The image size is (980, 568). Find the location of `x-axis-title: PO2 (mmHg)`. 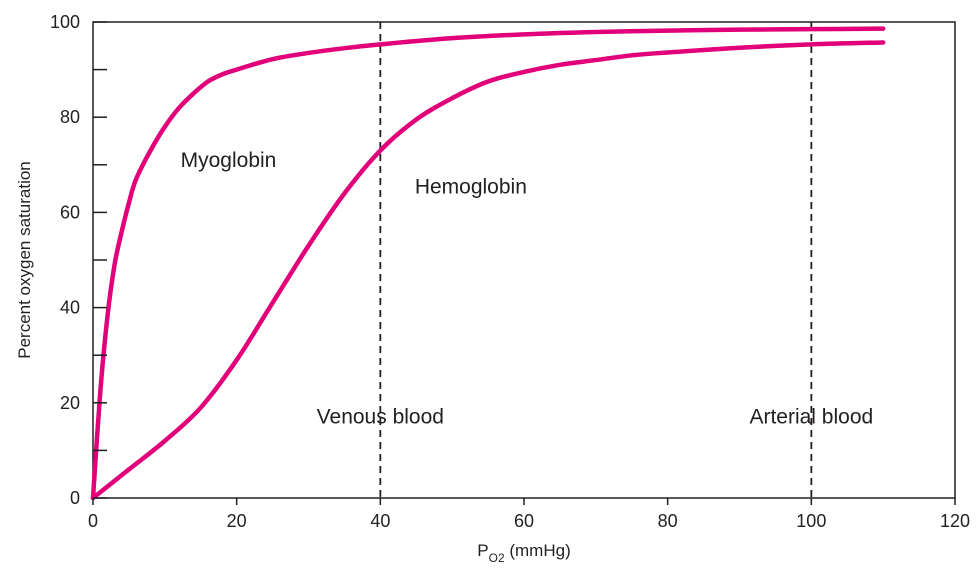

x-axis-title: PO2 (mmHg) is located at coordinates (523, 553).